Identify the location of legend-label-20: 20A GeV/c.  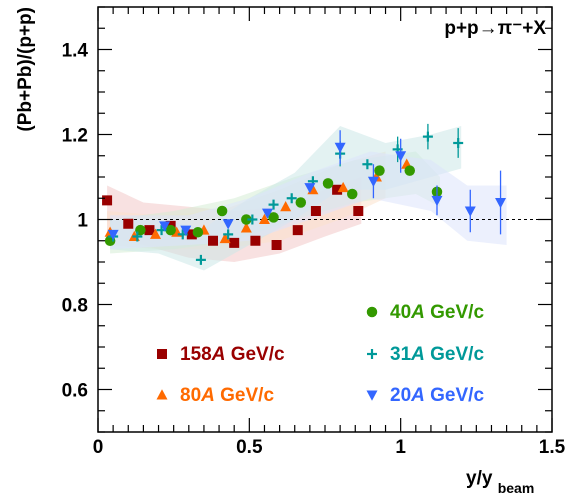
(437, 395).